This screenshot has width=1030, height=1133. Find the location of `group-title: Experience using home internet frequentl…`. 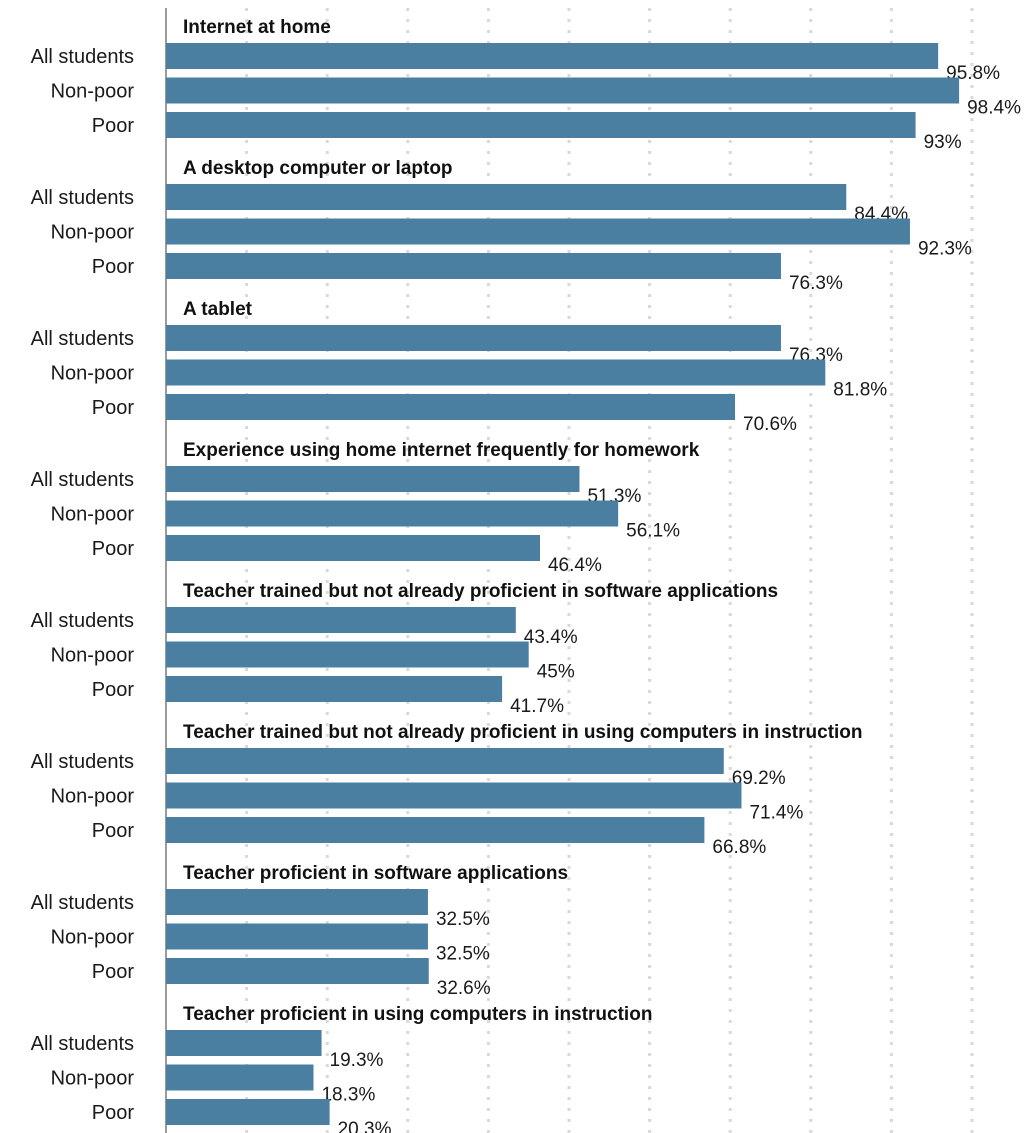

group-title: Experience using home internet frequentl… is located at coordinates (441, 450).